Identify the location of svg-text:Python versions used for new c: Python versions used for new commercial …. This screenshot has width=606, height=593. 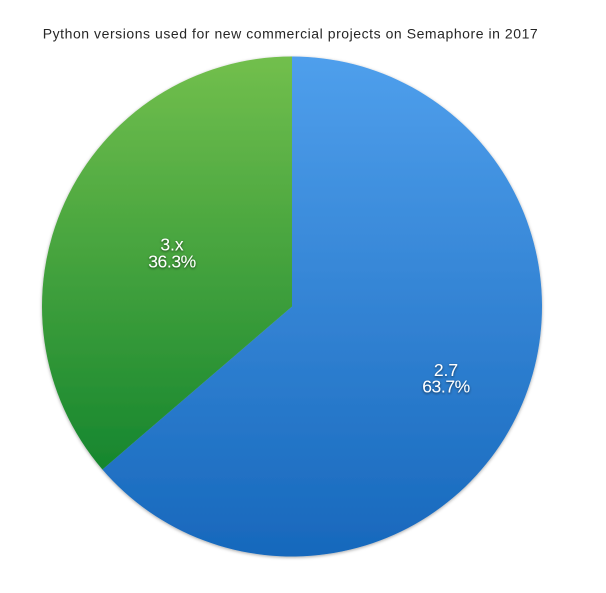
(291, 34).